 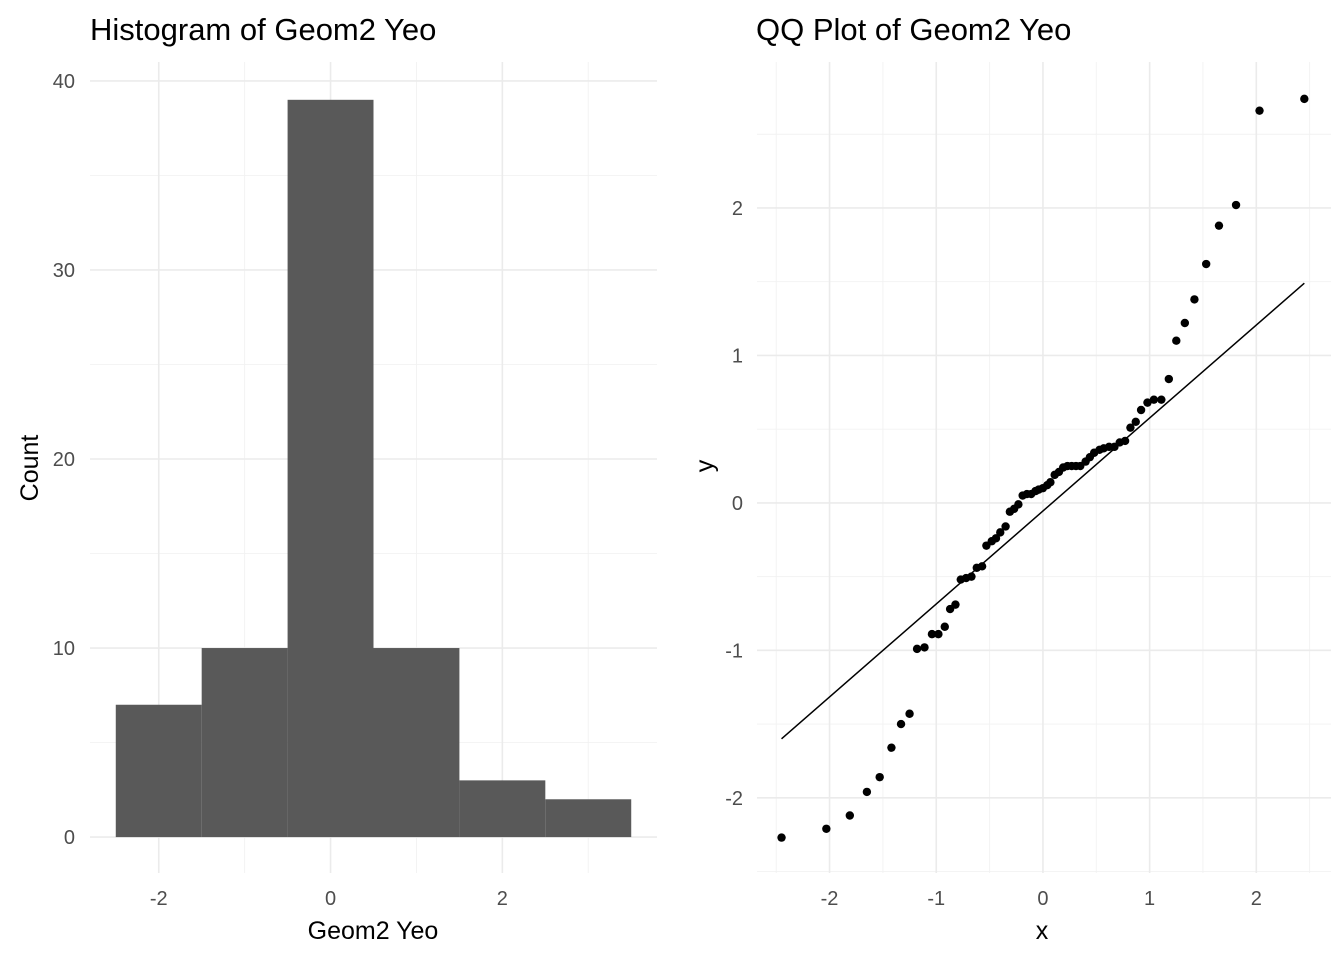 I want to click on y-tick-label: 30, so click(x=64, y=271).